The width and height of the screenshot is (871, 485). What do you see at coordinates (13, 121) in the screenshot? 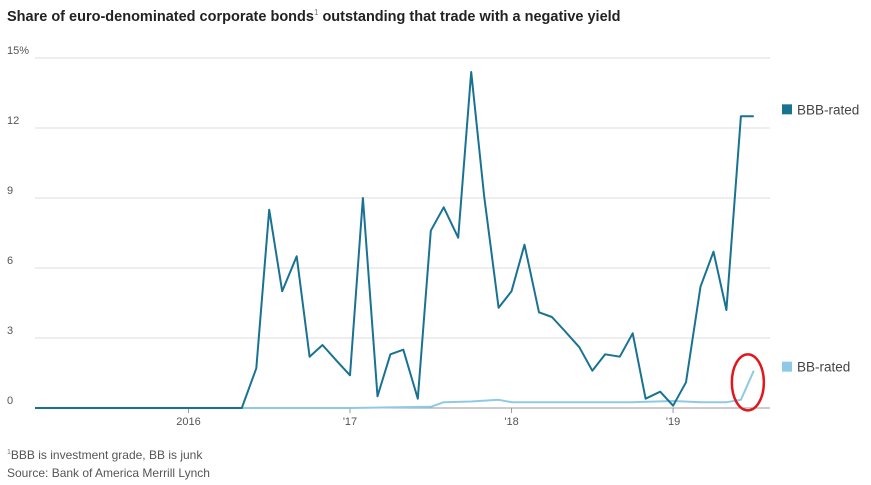
I see `y-tick-label: 12` at bounding box center [13, 121].